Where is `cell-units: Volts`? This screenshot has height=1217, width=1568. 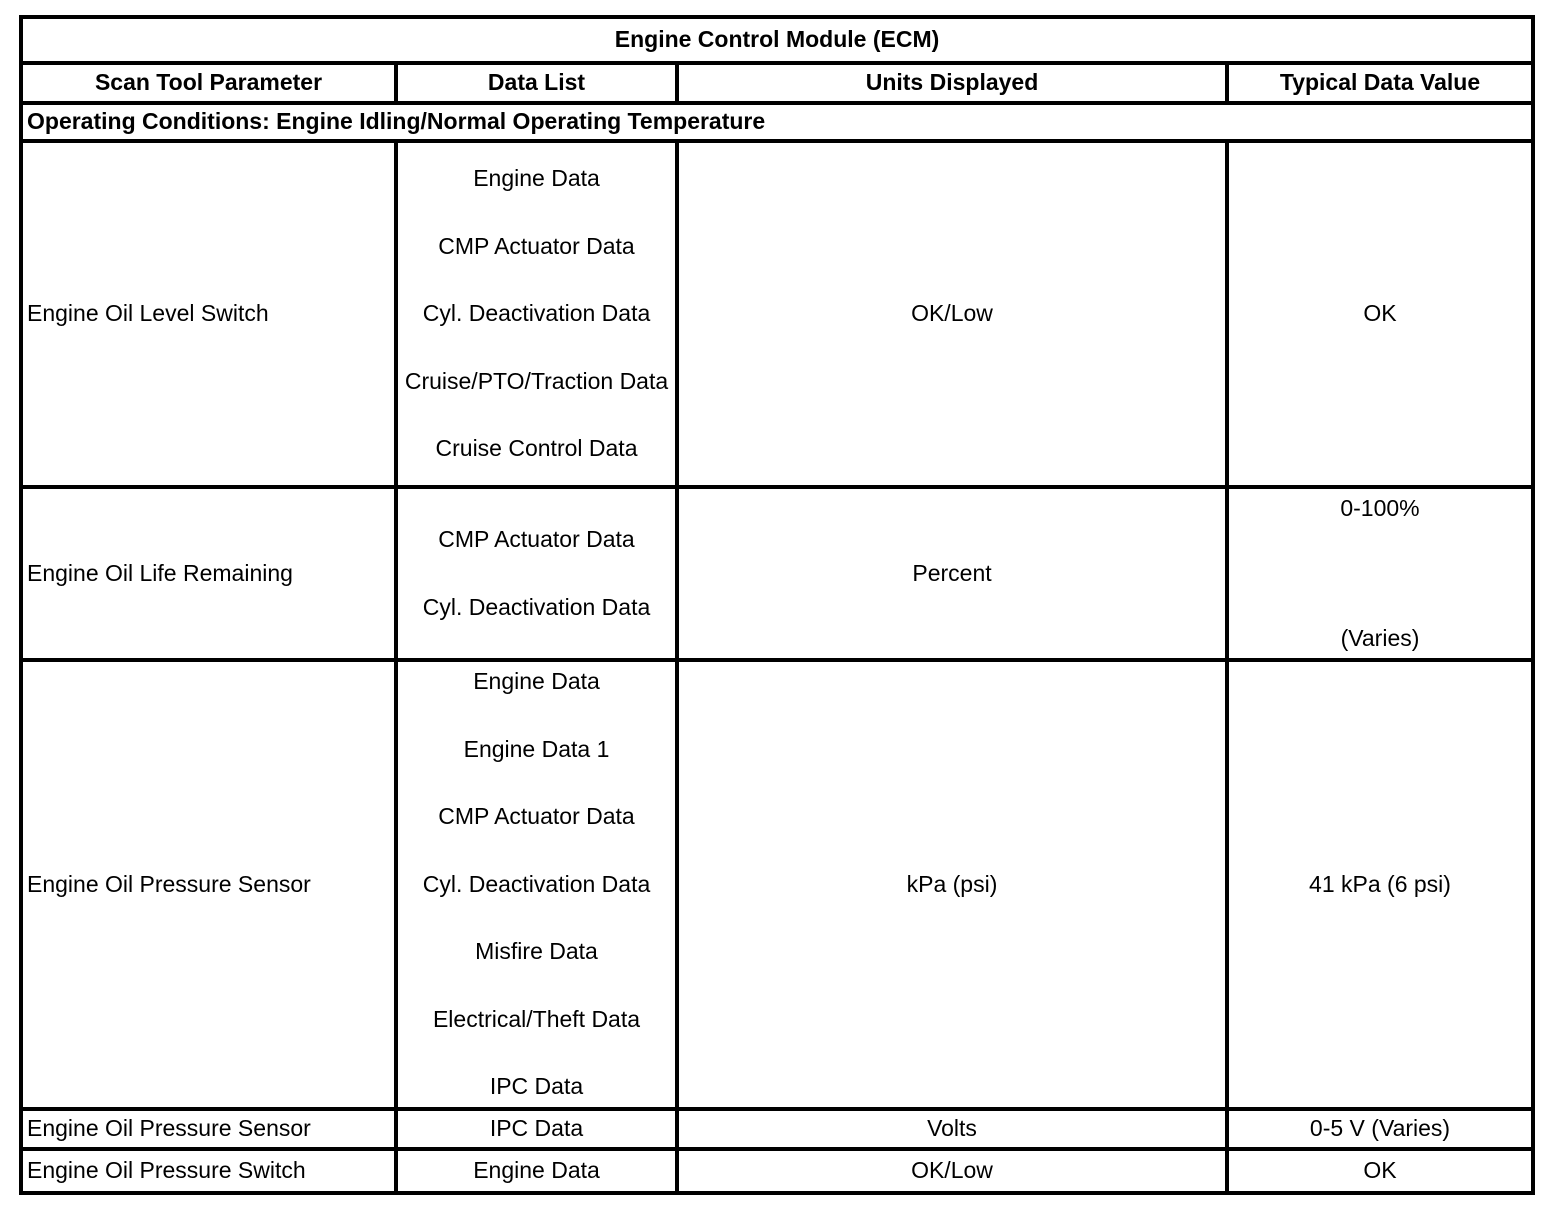 cell-units: Volts is located at coordinates (952, 1129).